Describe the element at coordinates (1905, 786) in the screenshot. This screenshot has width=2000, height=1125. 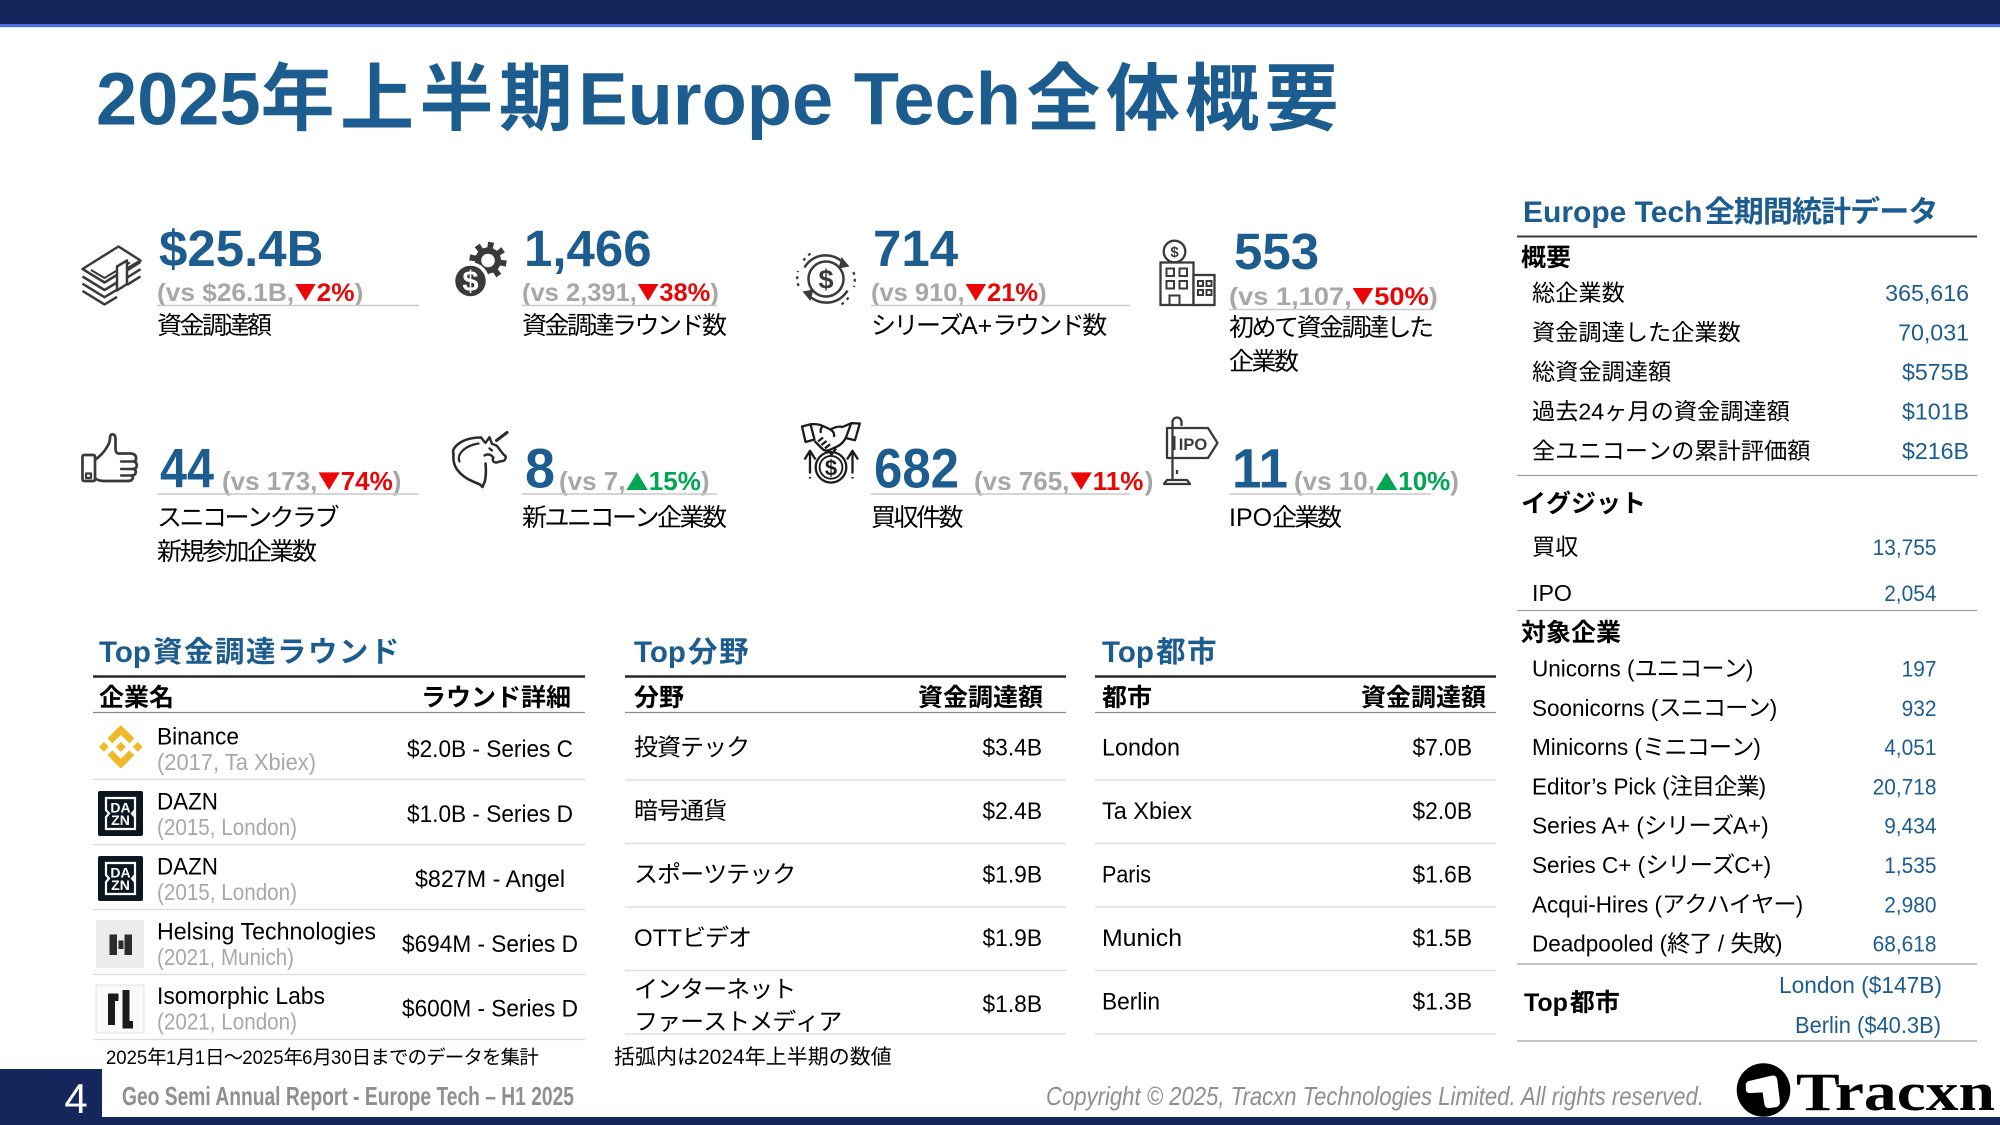
I see `svg-text: 20,718` at that location.